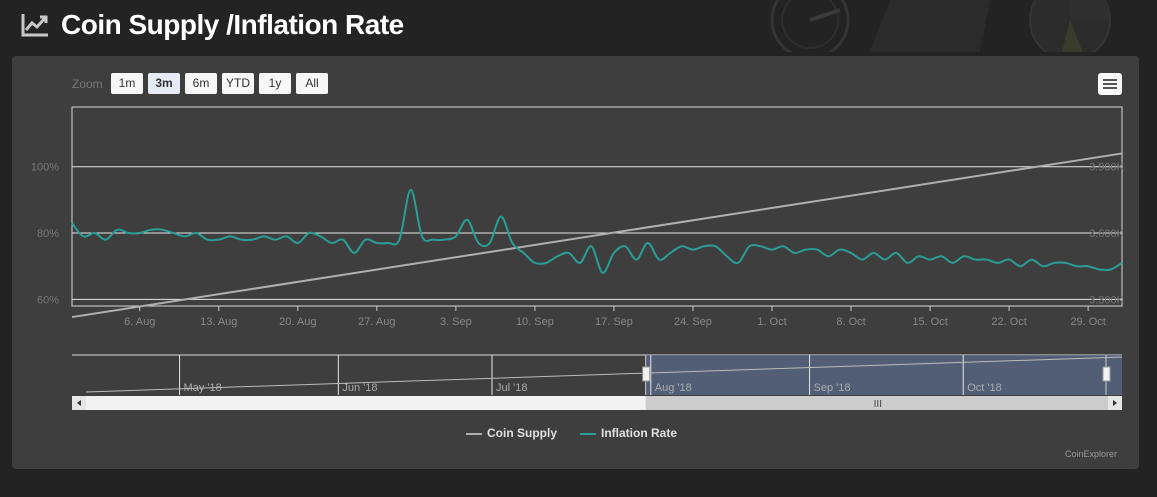  Describe the element at coordinates (232, 24) in the screenshot. I see `page-title: Coin Supply /Inflation Rate` at that location.